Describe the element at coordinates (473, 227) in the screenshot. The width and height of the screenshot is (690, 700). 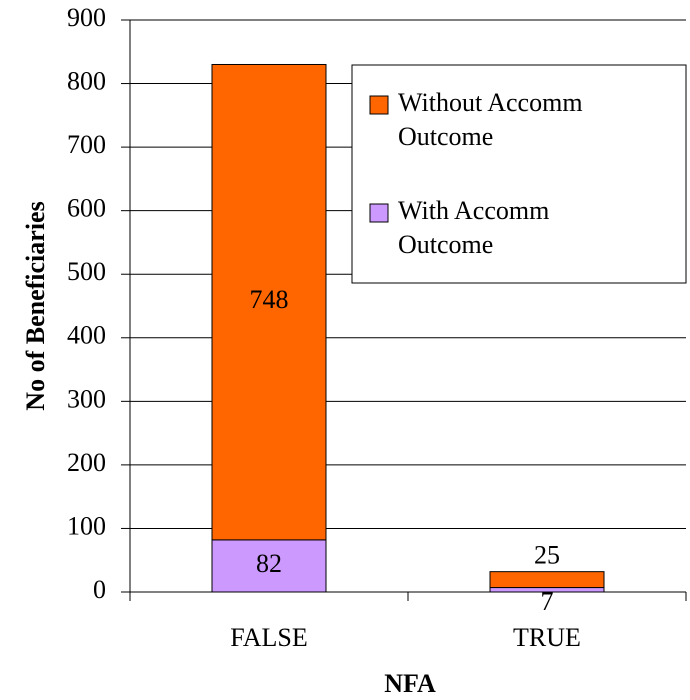
I see `legend-label: With Accomm Outcome` at that location.